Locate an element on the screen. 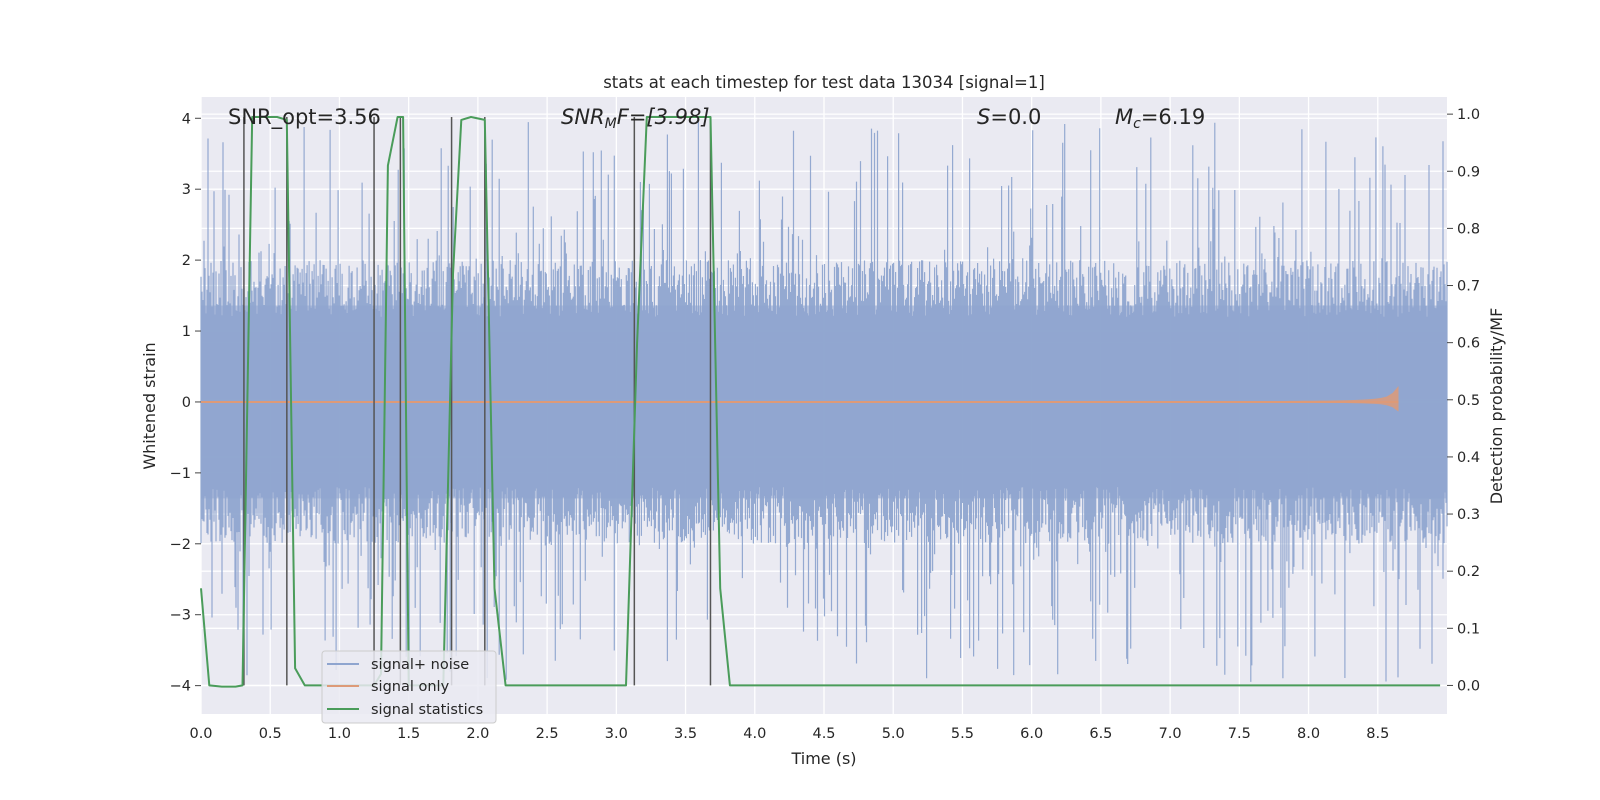 This screenshot has height=800, width=1600. x-tick-label: 4.5 is located at coordinates (823, 734).